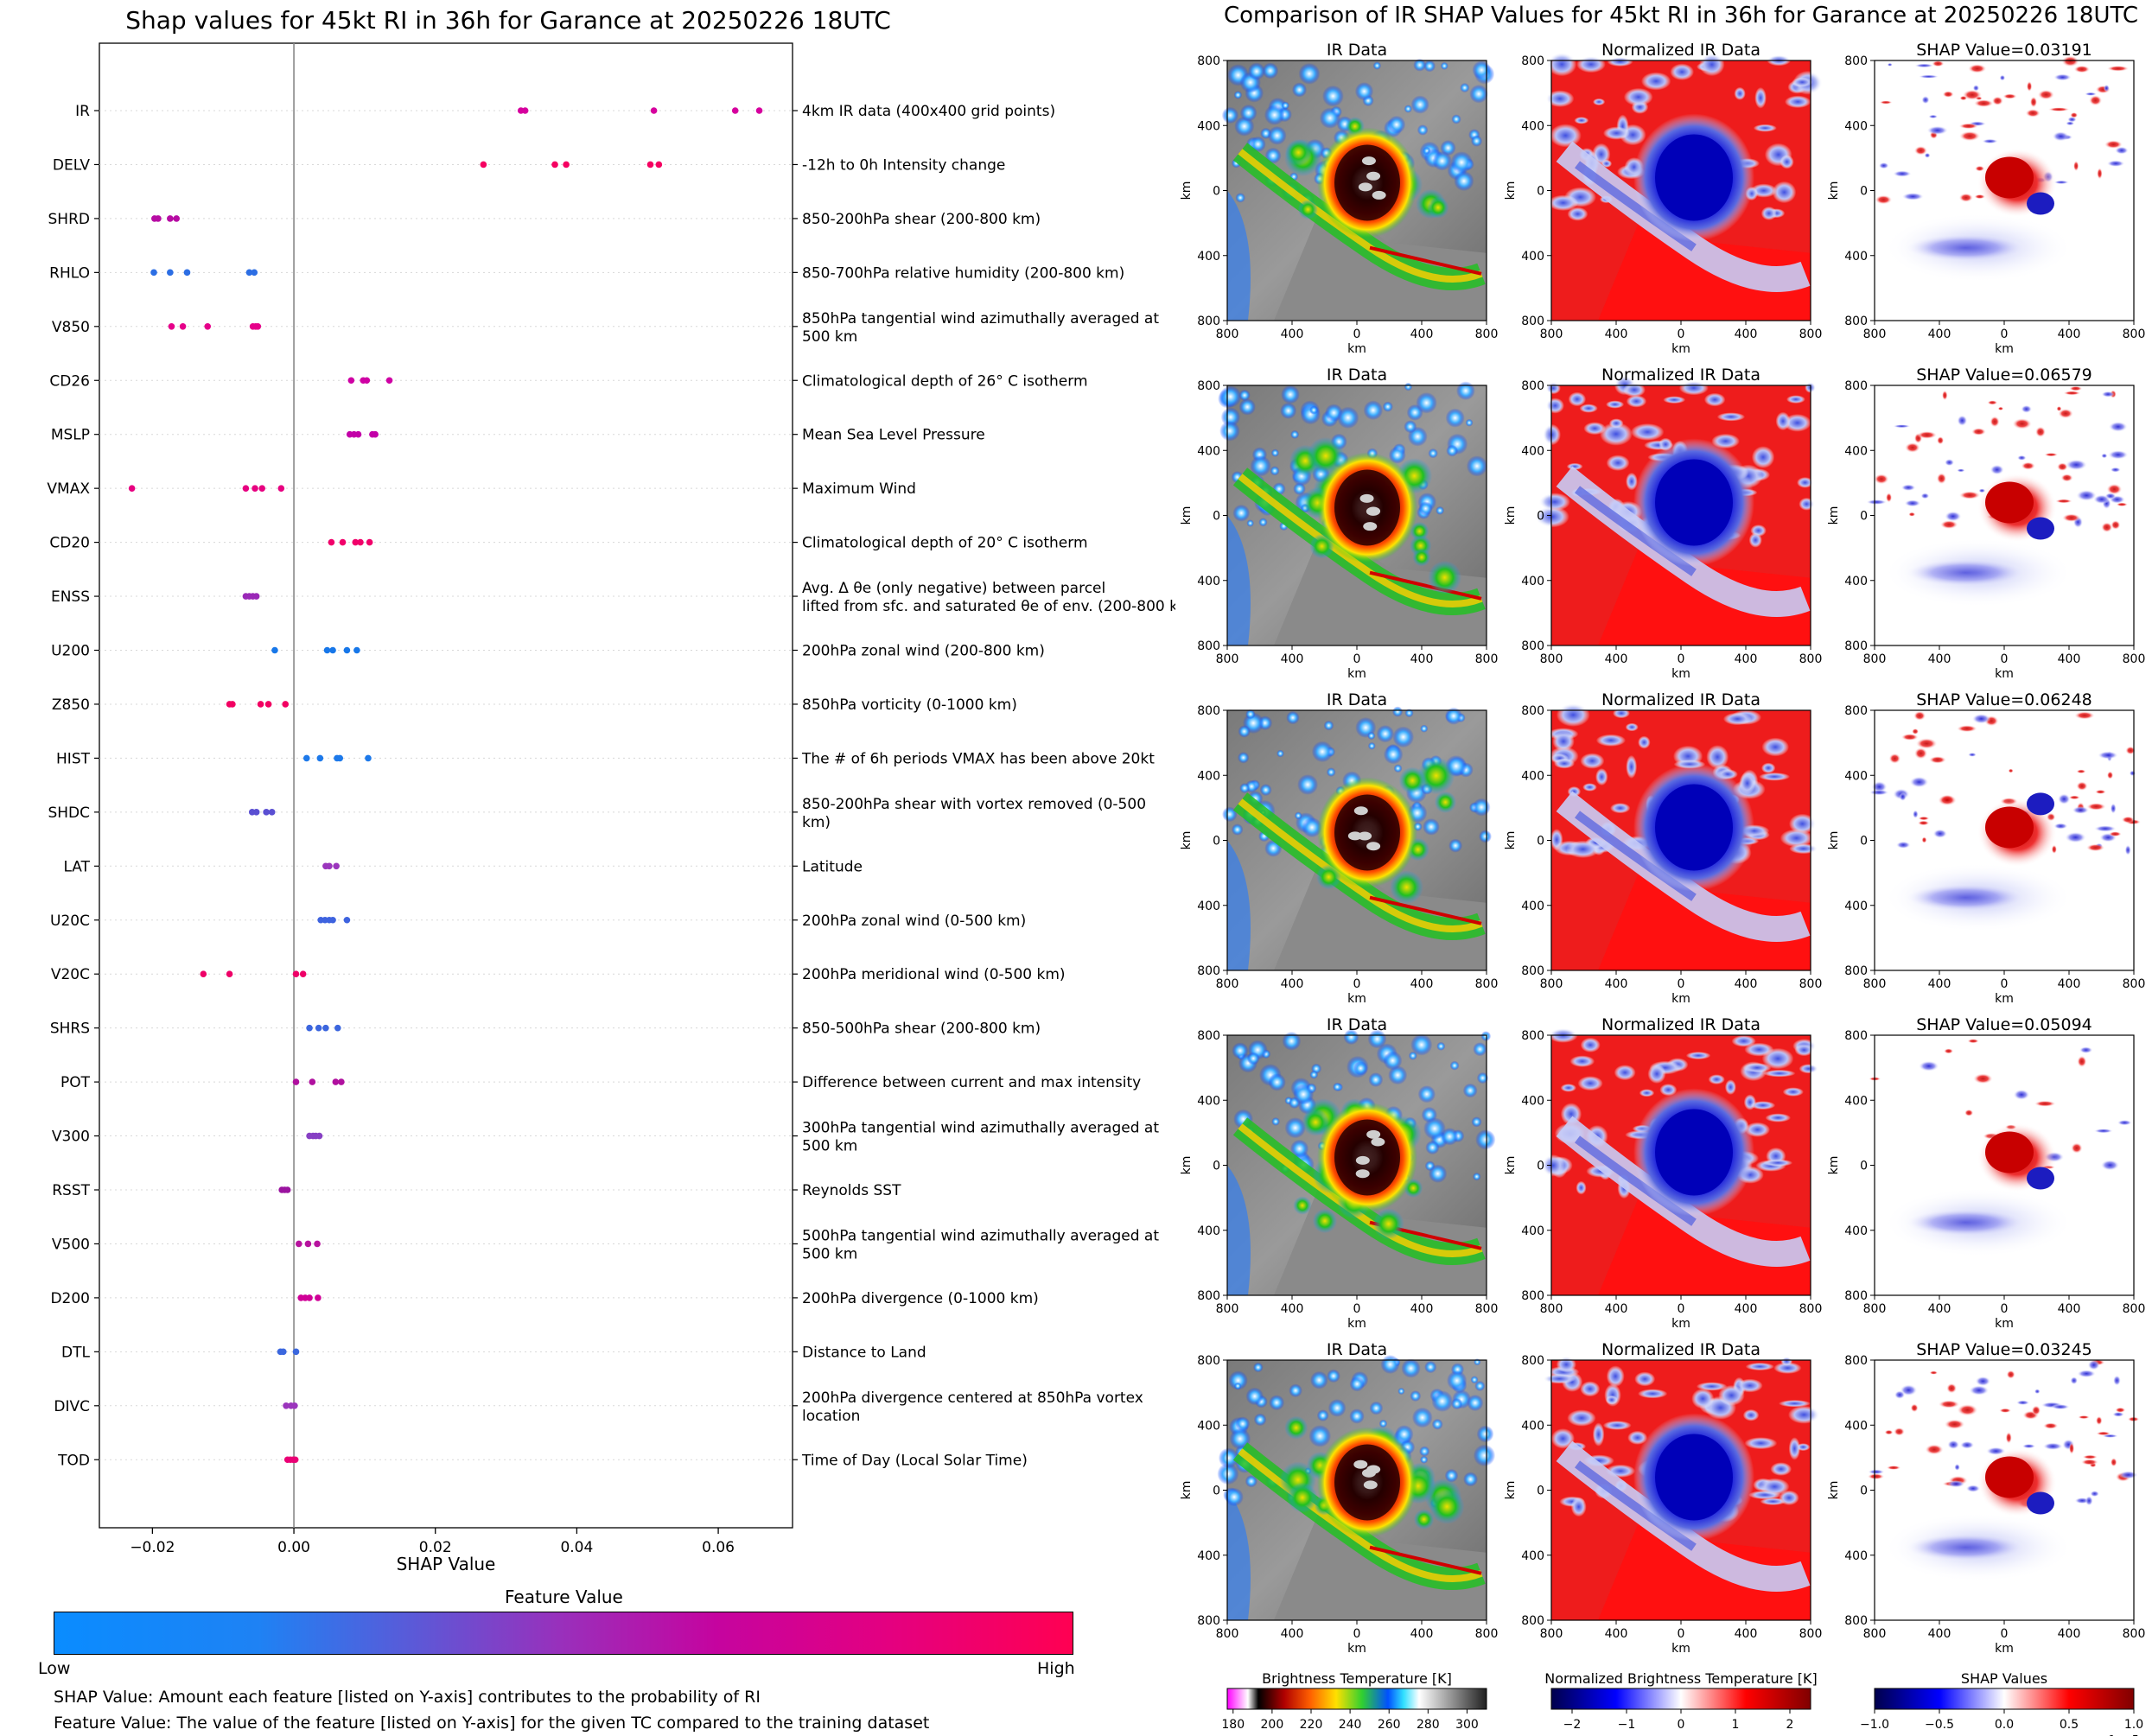  Describe the element at coordinates (71, 1244) in the screenshot. I see `feature-label-v500: V500` at that location.